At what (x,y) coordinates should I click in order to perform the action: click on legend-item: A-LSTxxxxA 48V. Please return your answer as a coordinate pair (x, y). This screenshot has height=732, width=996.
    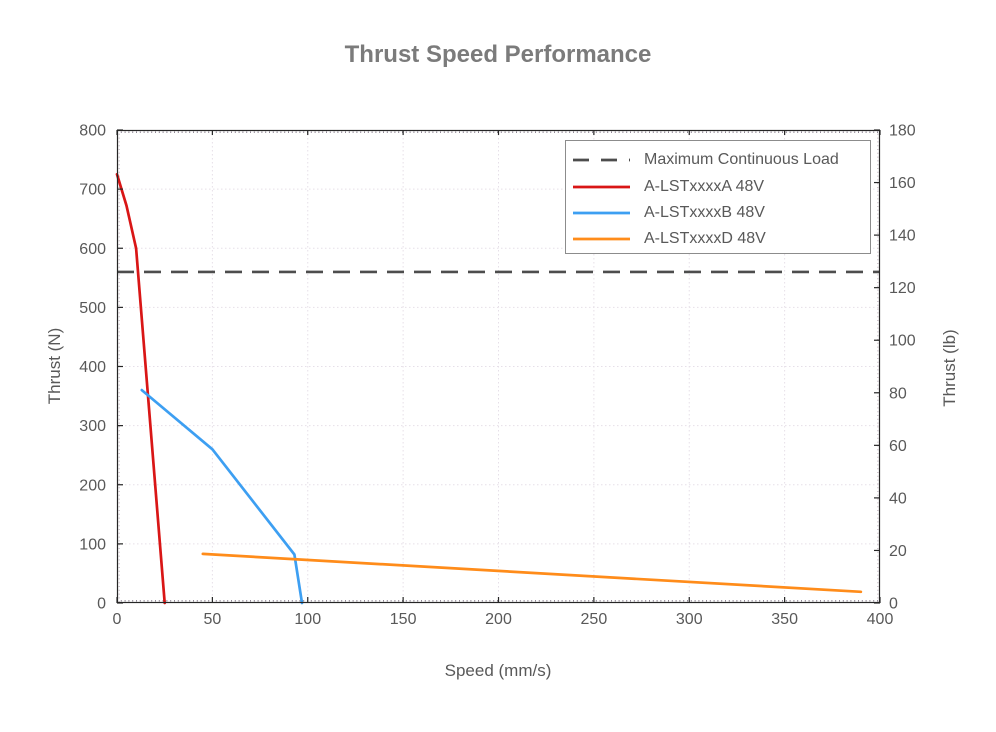
    Looking at the image, I should click on (718, 186).